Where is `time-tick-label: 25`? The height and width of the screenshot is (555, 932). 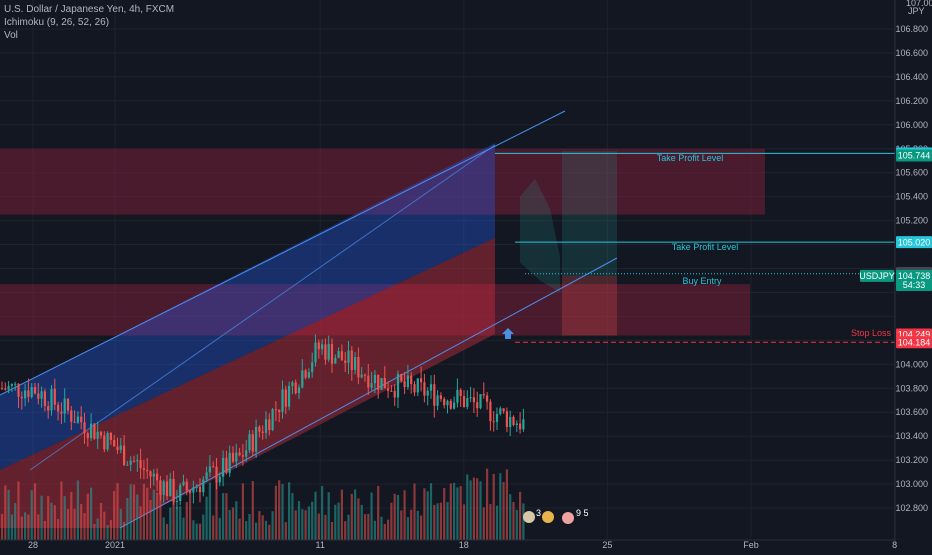
time-tick-label: 25 is located at coordinates (607, 545).